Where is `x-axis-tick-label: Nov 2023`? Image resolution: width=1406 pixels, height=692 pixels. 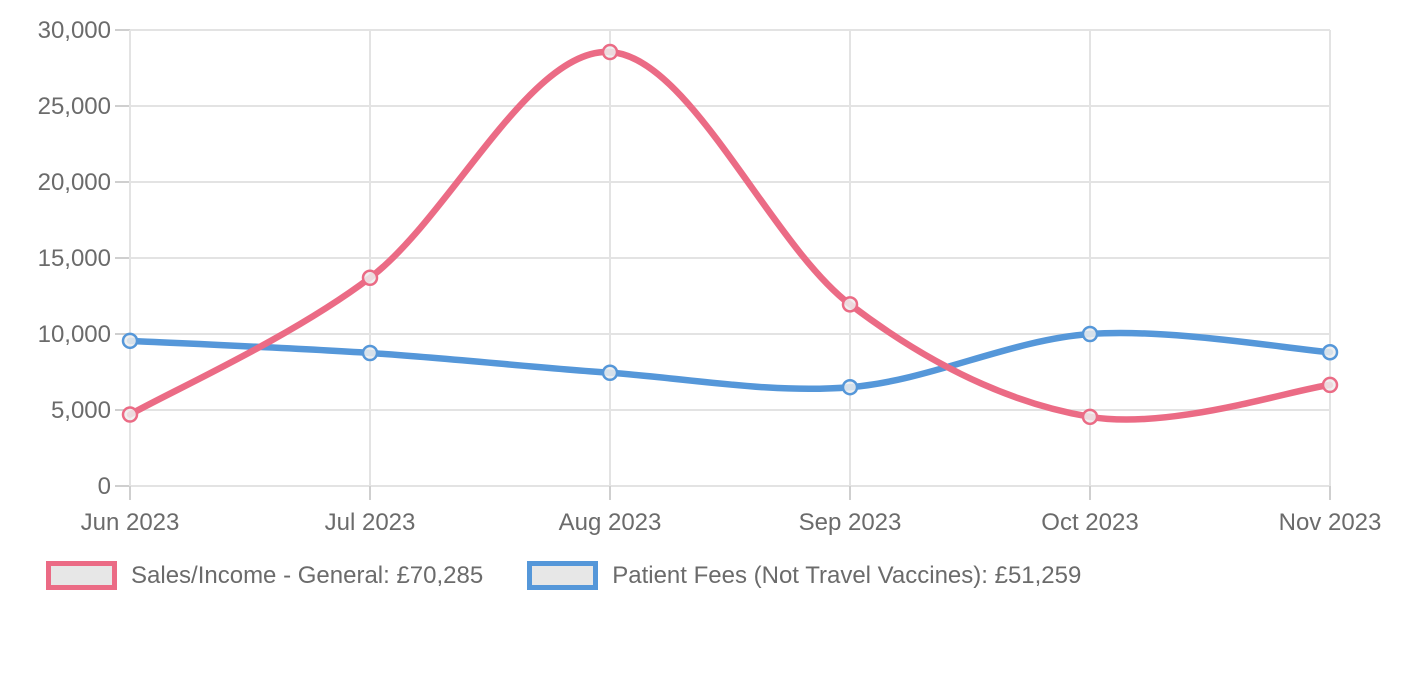
x-axis-tick-label: Nov 2023 is located at coordinates (1330, 522).